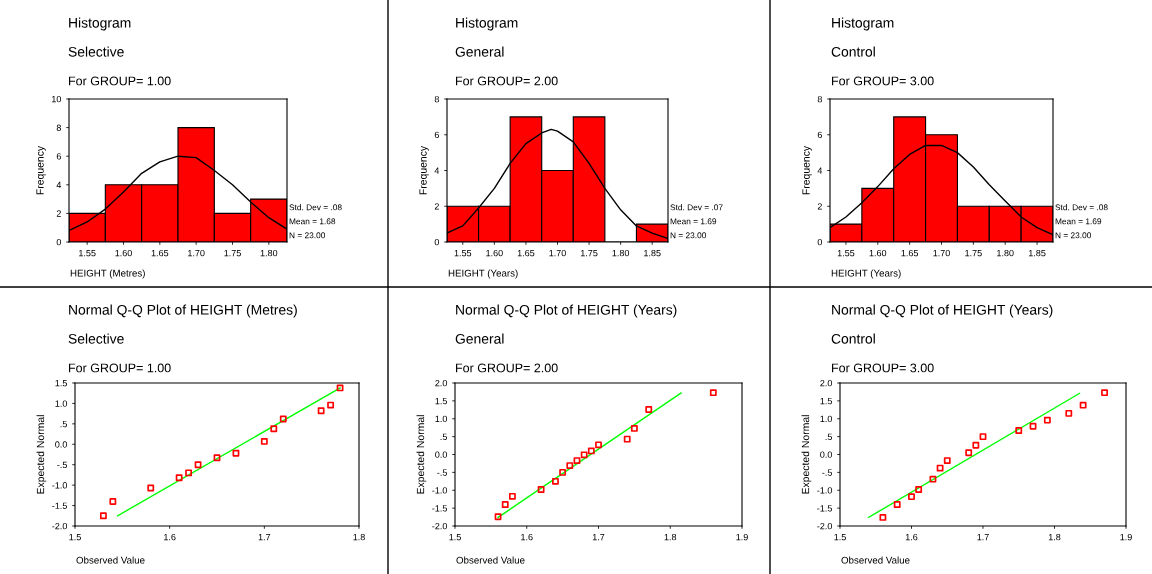  I want to click on chart-title: Normal Q-Q Plot of HEIGHT (Years), so click(566, 311).